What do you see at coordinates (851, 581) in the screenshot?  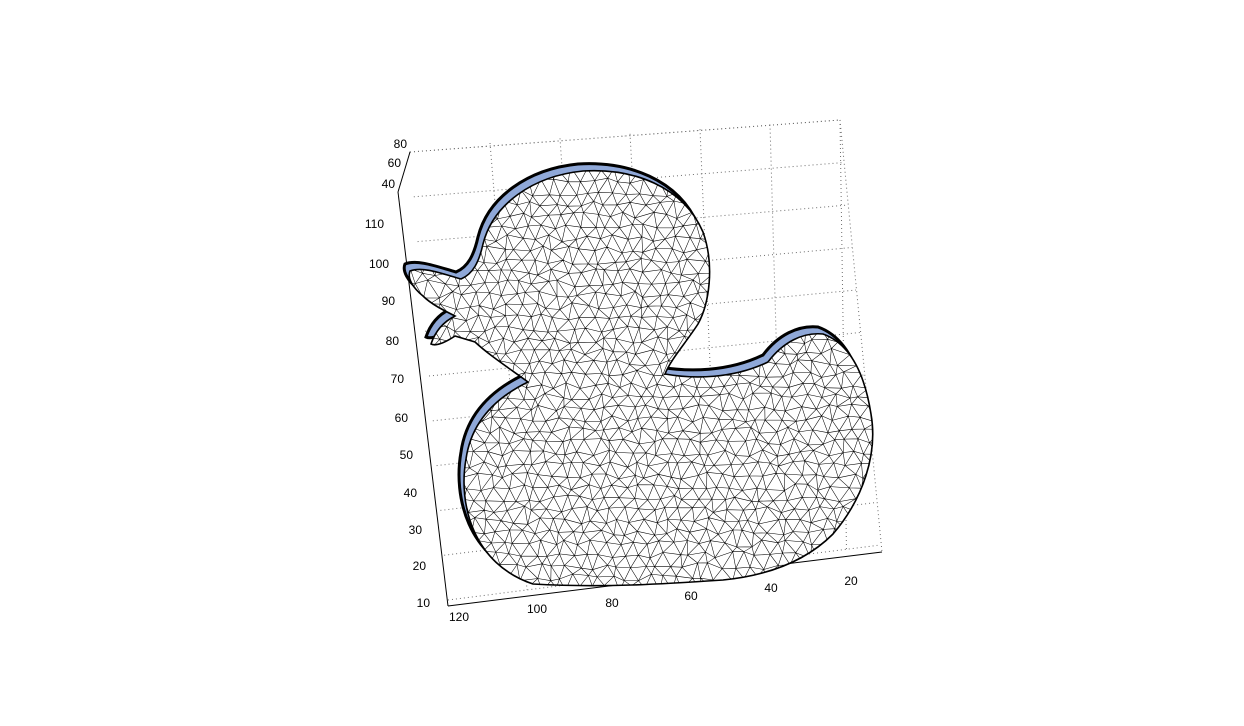 I see `x-tick-label: 20` at bounding box center [851, 581].